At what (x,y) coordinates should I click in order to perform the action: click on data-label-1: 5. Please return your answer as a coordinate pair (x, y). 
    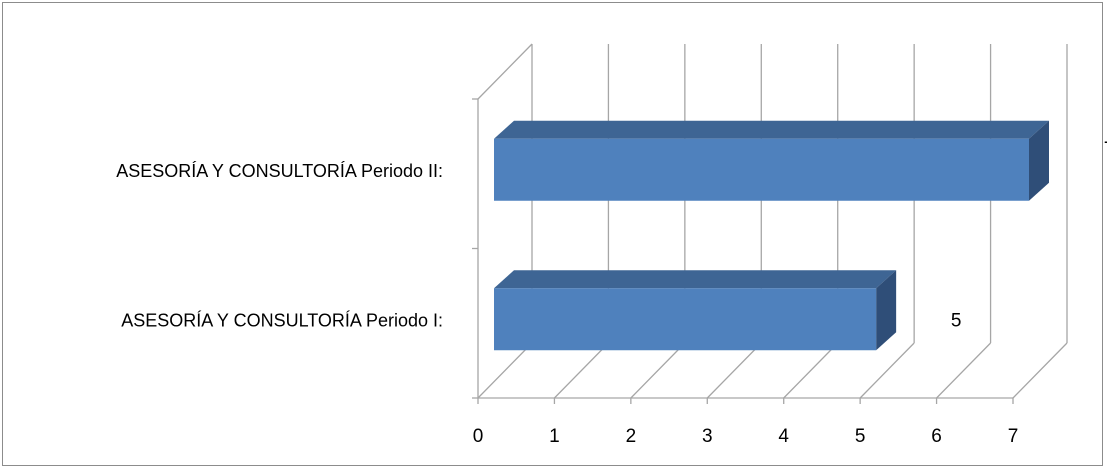
    Looking at the image, I should click on (956, 320).